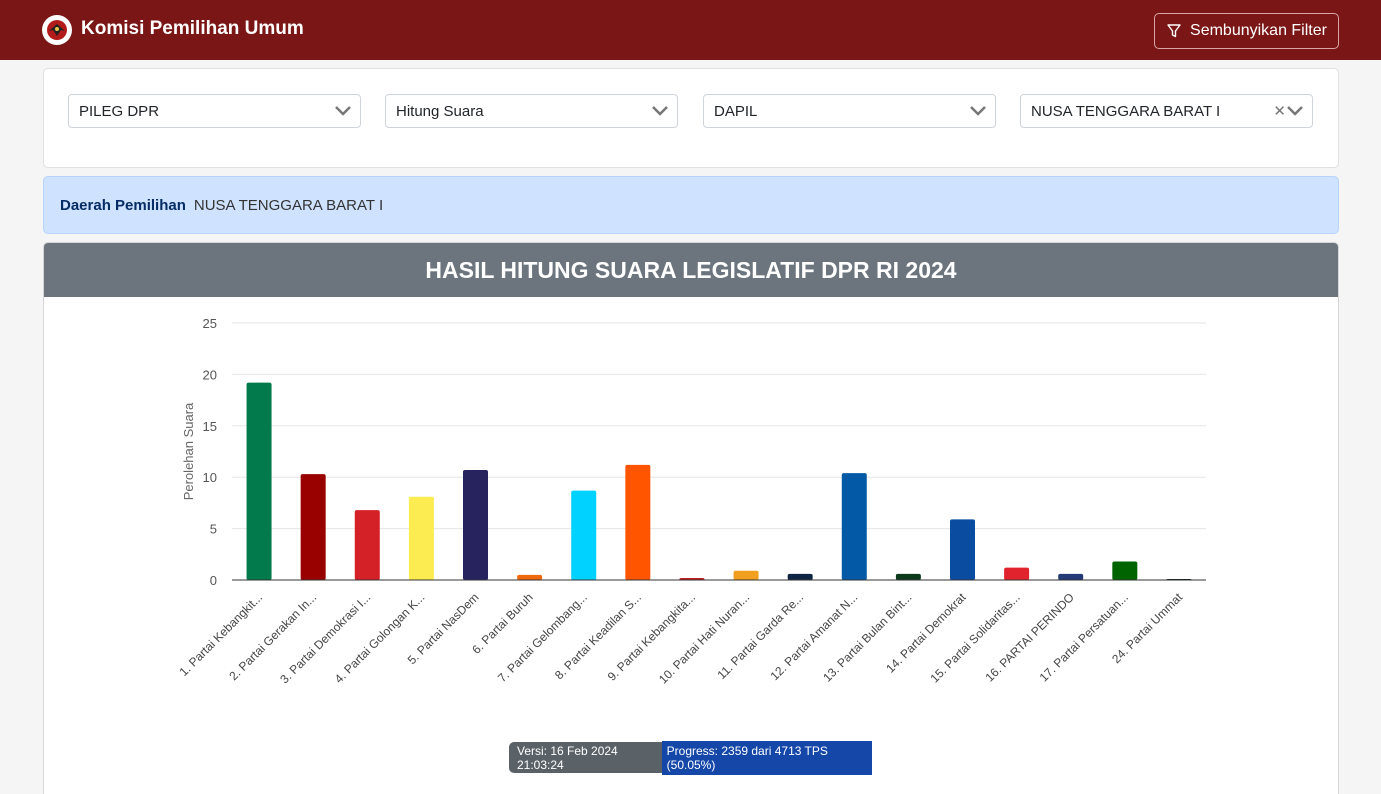  What do you see at coordinates (440, 111) in the screenshot?
I see `mode-select-value: Hitung Suara` at bounding box center [440, 111].